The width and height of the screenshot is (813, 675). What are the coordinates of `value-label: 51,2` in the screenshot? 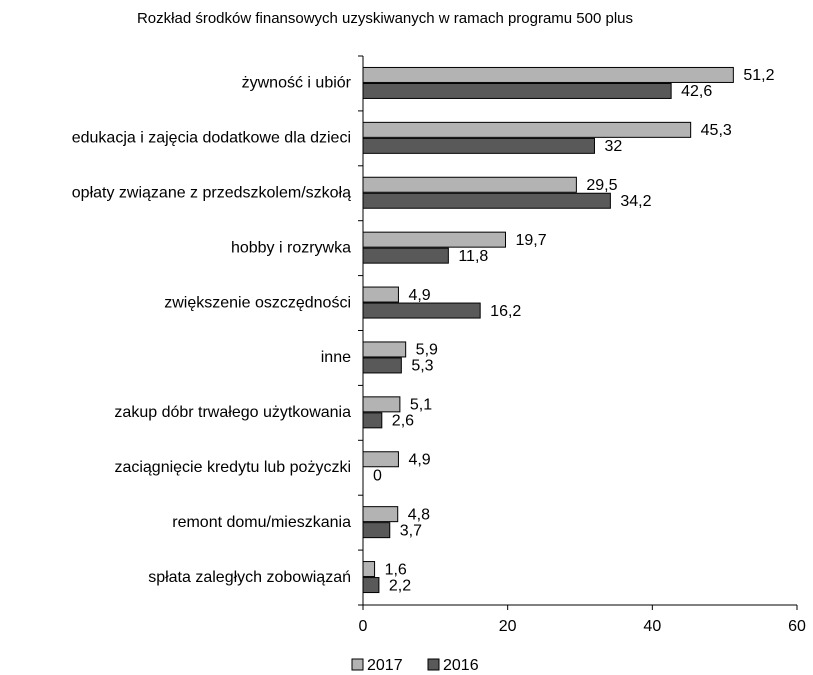 It's located at (758, 75).